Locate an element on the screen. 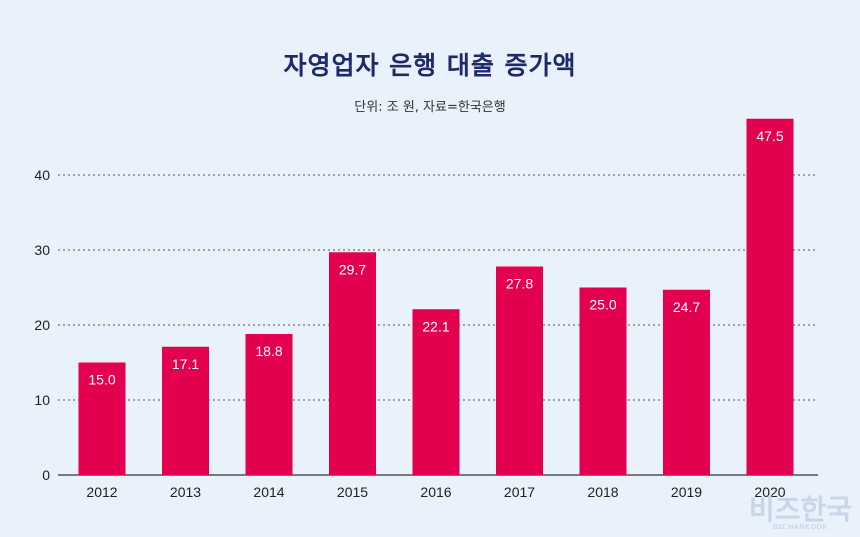  x-tick-label: 2014 is located at coordinates (268, 492).